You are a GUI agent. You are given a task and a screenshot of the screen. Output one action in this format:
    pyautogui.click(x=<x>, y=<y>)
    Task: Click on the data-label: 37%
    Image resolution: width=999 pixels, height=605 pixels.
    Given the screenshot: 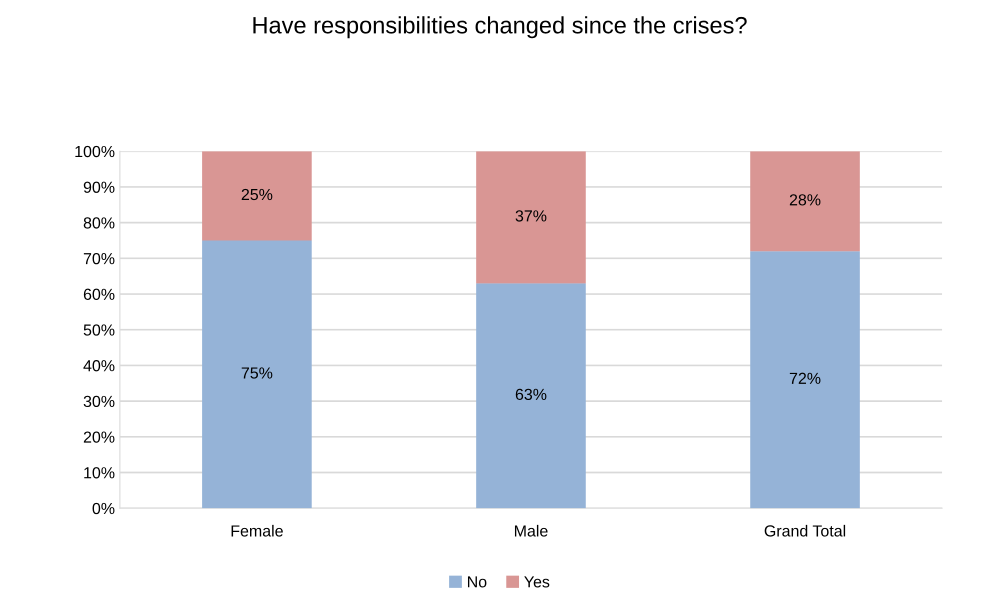 What is the action you would take?
    pyautogui.click(x=531, y=216)
    